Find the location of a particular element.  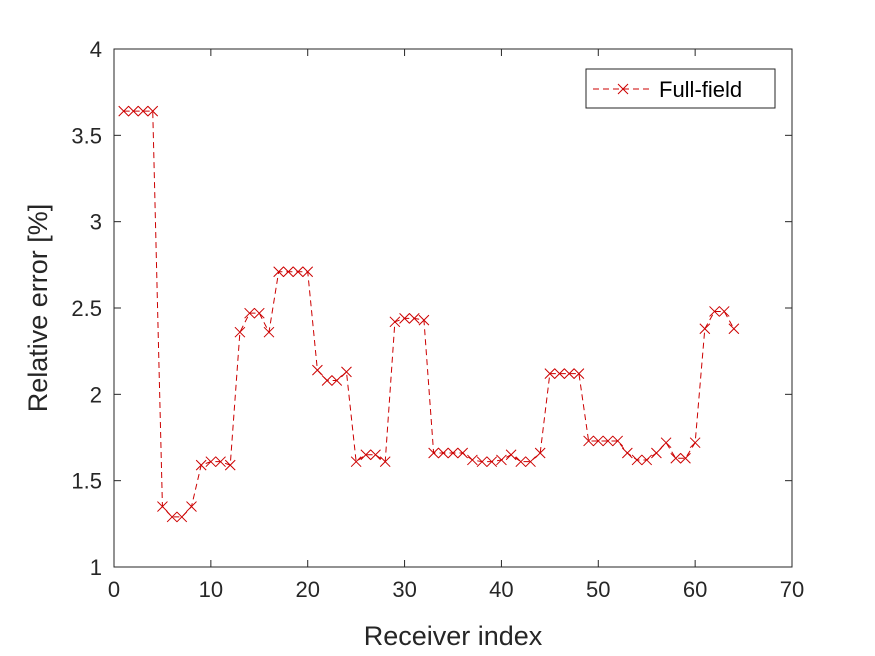

legend-x-marker is located at coordinates (623, 89).